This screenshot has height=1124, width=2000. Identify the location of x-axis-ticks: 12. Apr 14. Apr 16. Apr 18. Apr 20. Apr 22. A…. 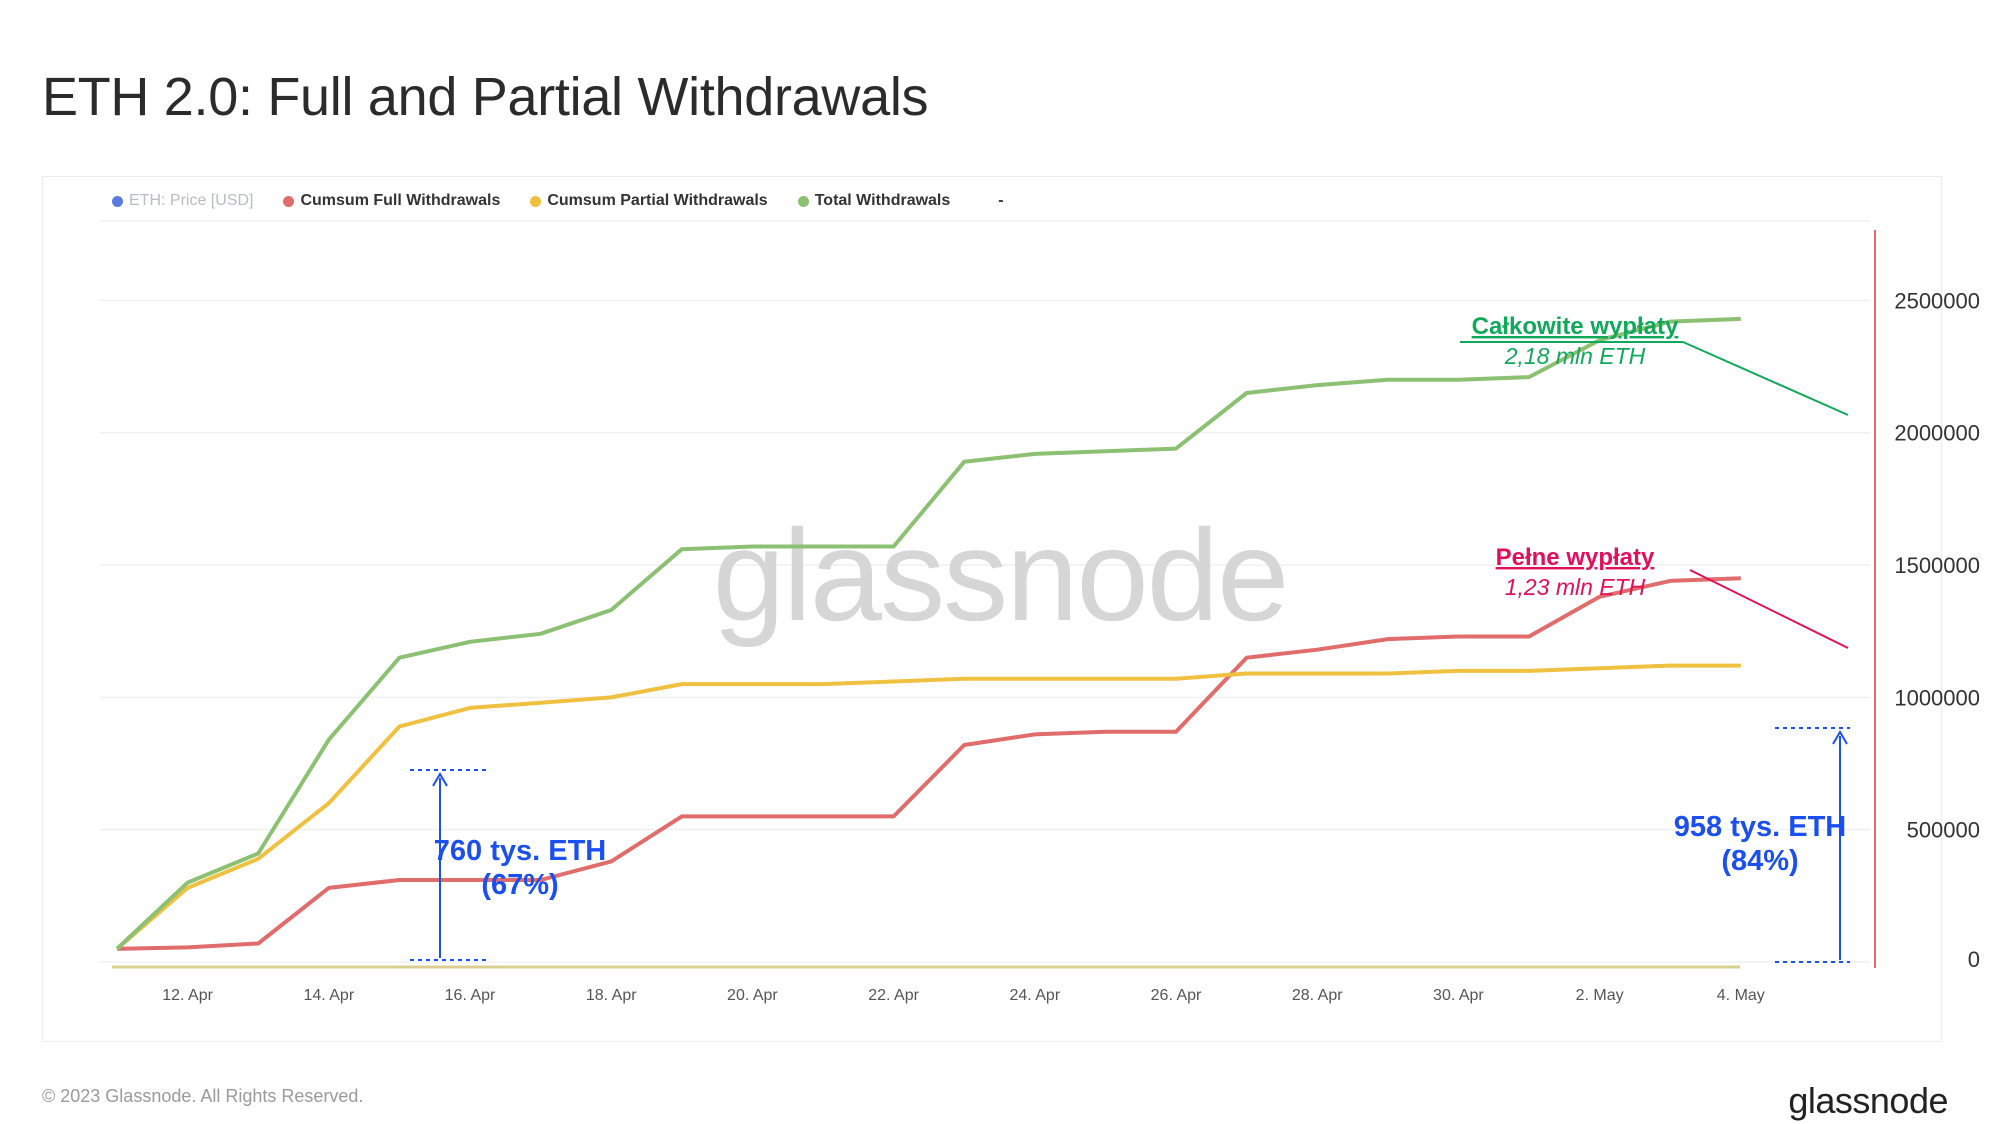
(963, 995).